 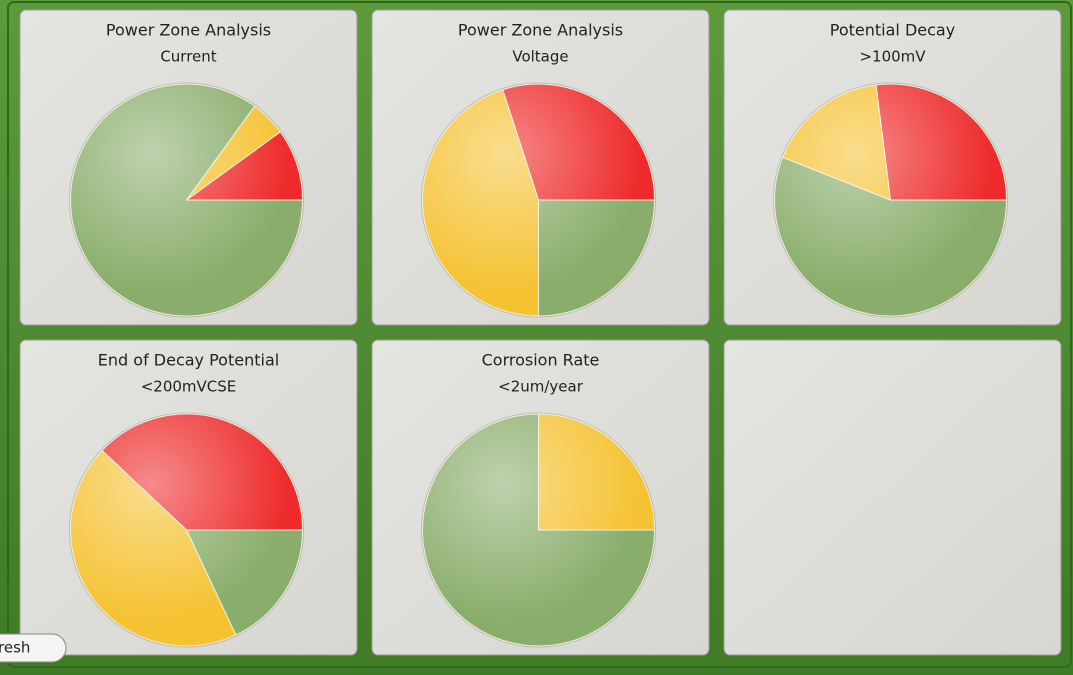 What do you see at coordinates (892, 57) in the screenshot?
I see `chart-subtitle: >100mV` at bounding box center [892, 57].